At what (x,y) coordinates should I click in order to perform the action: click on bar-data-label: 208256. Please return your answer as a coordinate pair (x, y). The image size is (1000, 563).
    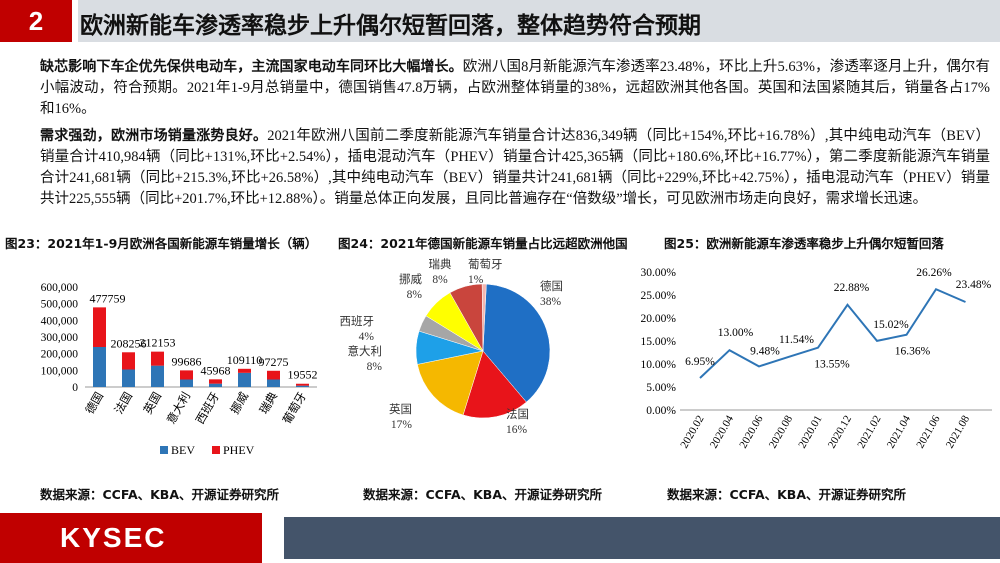
    Looking at the image, I should click on (129, 343).